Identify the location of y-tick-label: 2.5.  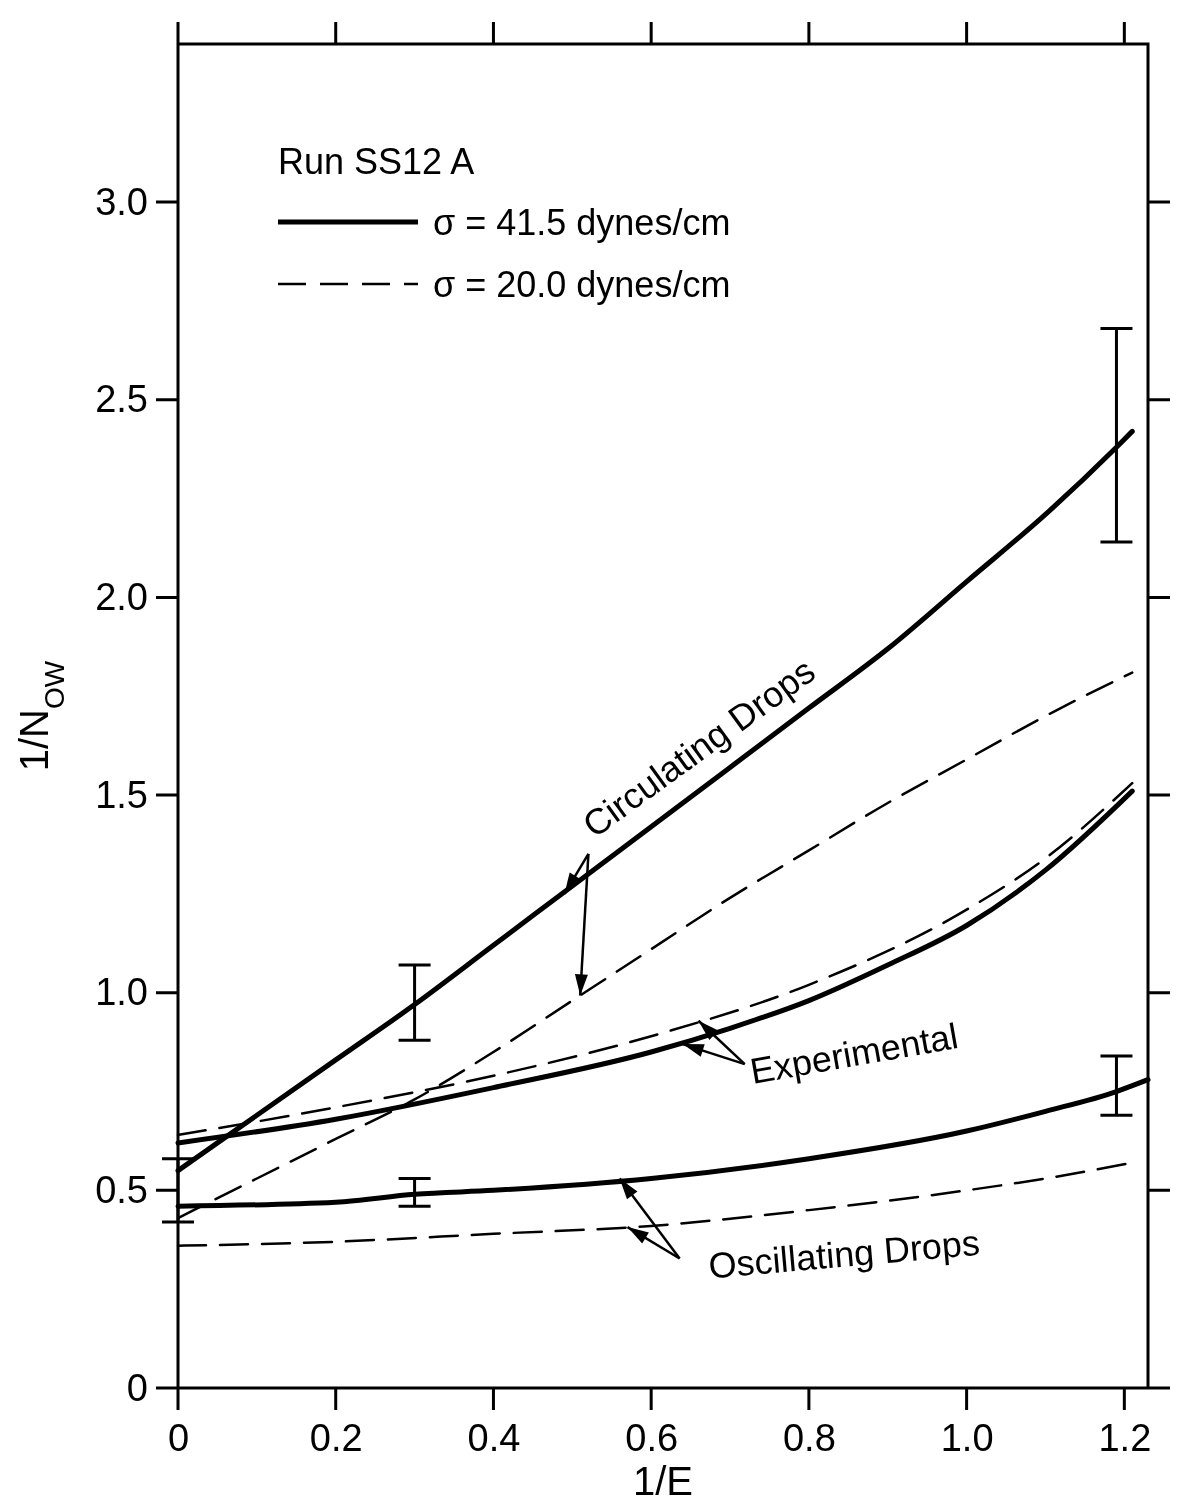
(121, 399).